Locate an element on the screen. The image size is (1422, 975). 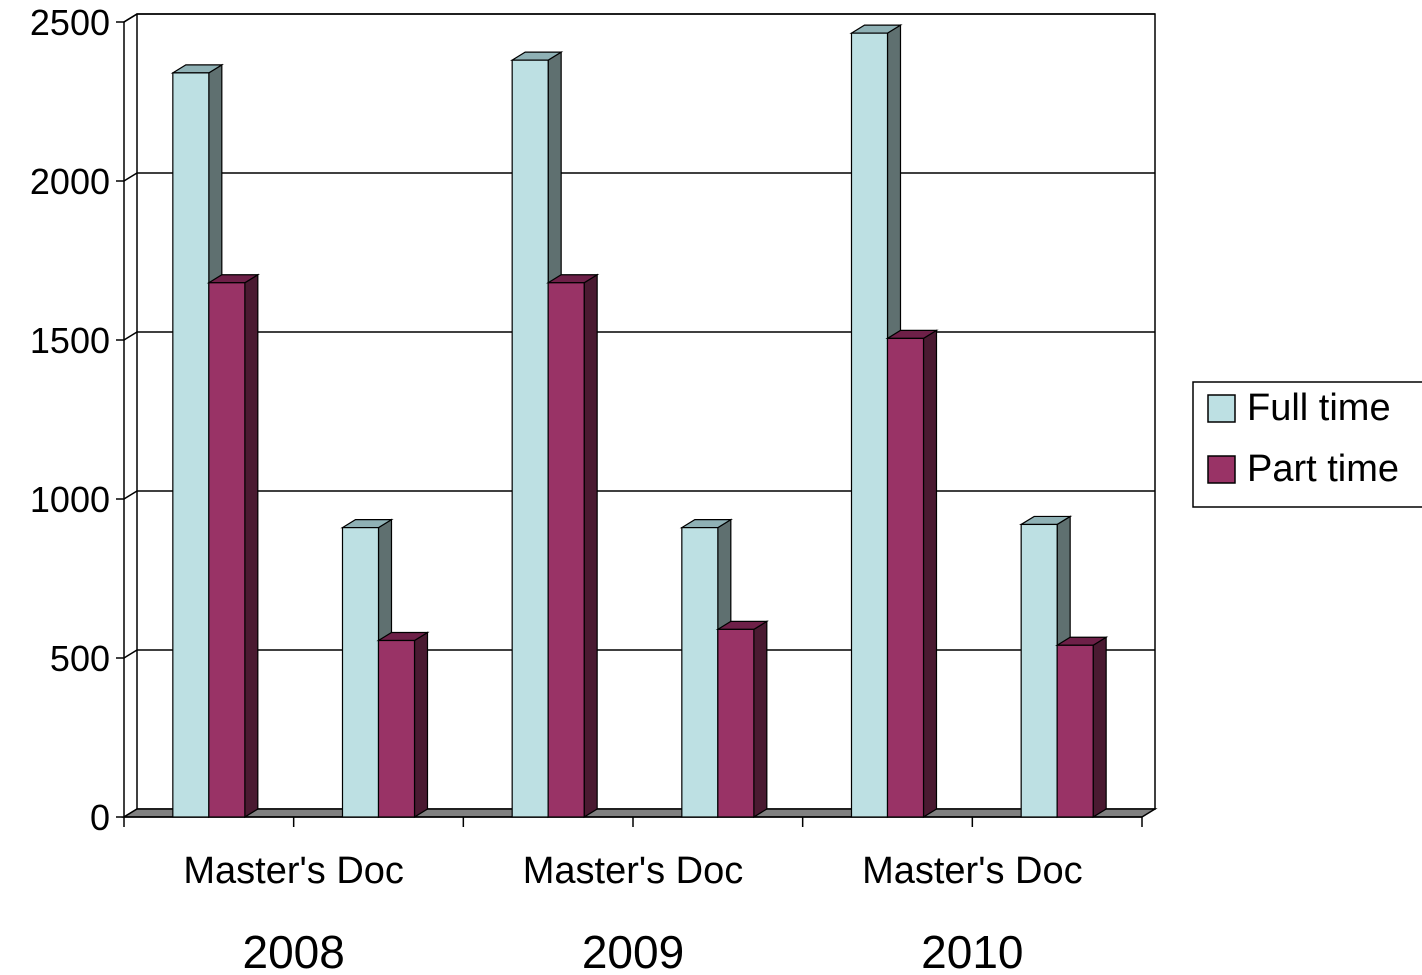
y-tick-label: 0 is located at coordinates (100, 817).